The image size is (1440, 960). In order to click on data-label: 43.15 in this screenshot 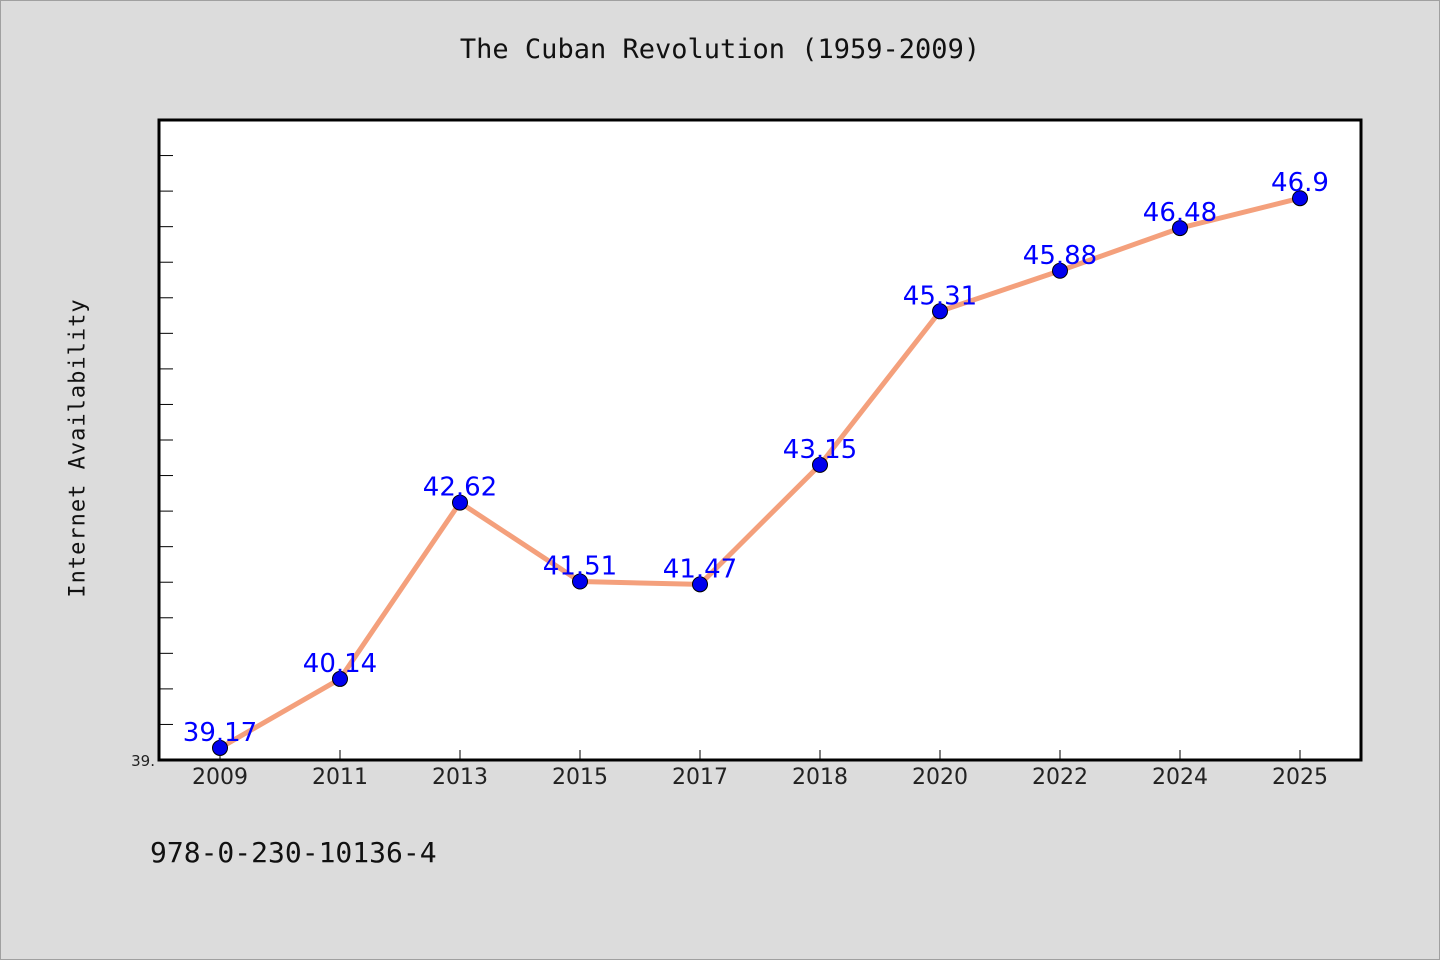, I will do `click(820, 450)`.